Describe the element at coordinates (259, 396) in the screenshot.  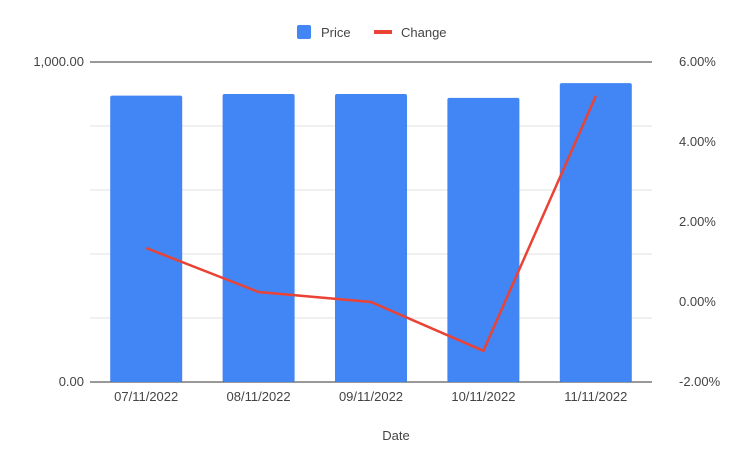
I see `x-tick-label: 08/11/2022` at that location.